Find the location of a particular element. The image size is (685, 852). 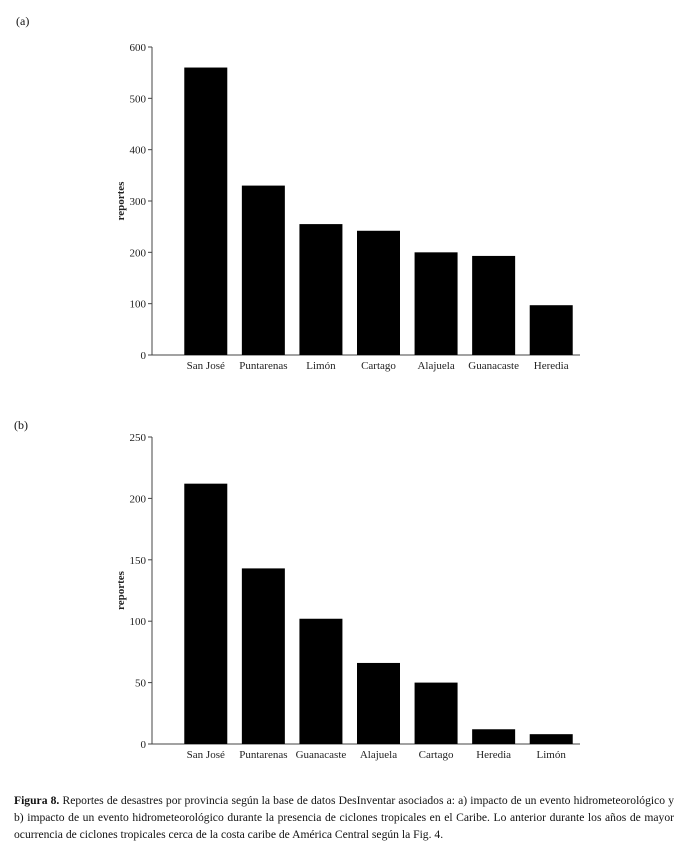

panel-b-label: (b) is located at coordinates (21, 425).